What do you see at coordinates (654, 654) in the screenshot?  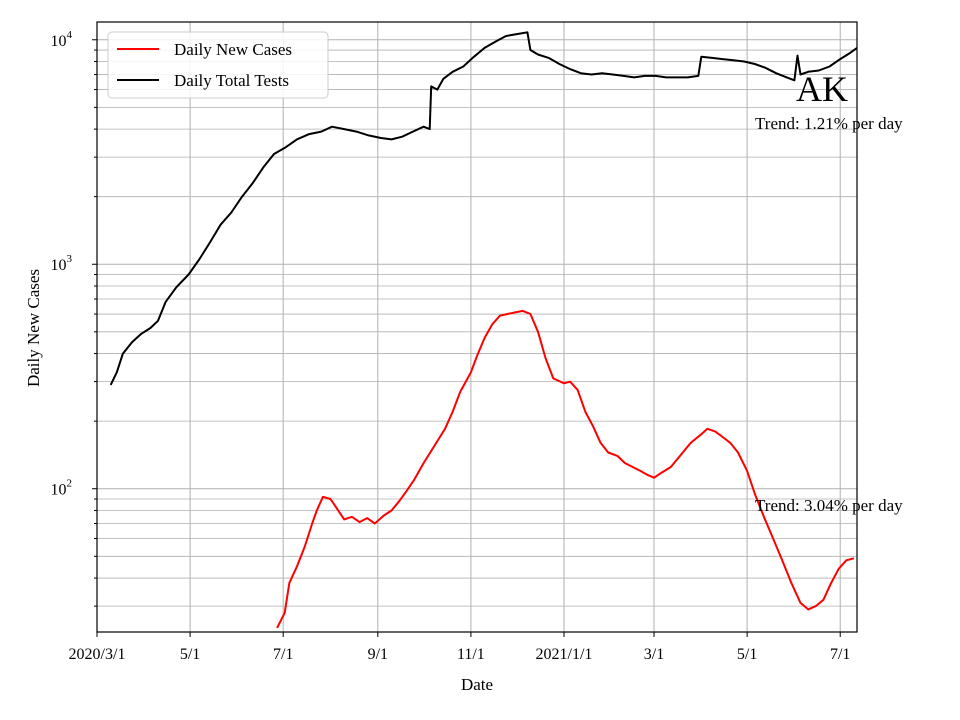 I see `x-tick-label: 3/1` at bounding box center [654, 654].